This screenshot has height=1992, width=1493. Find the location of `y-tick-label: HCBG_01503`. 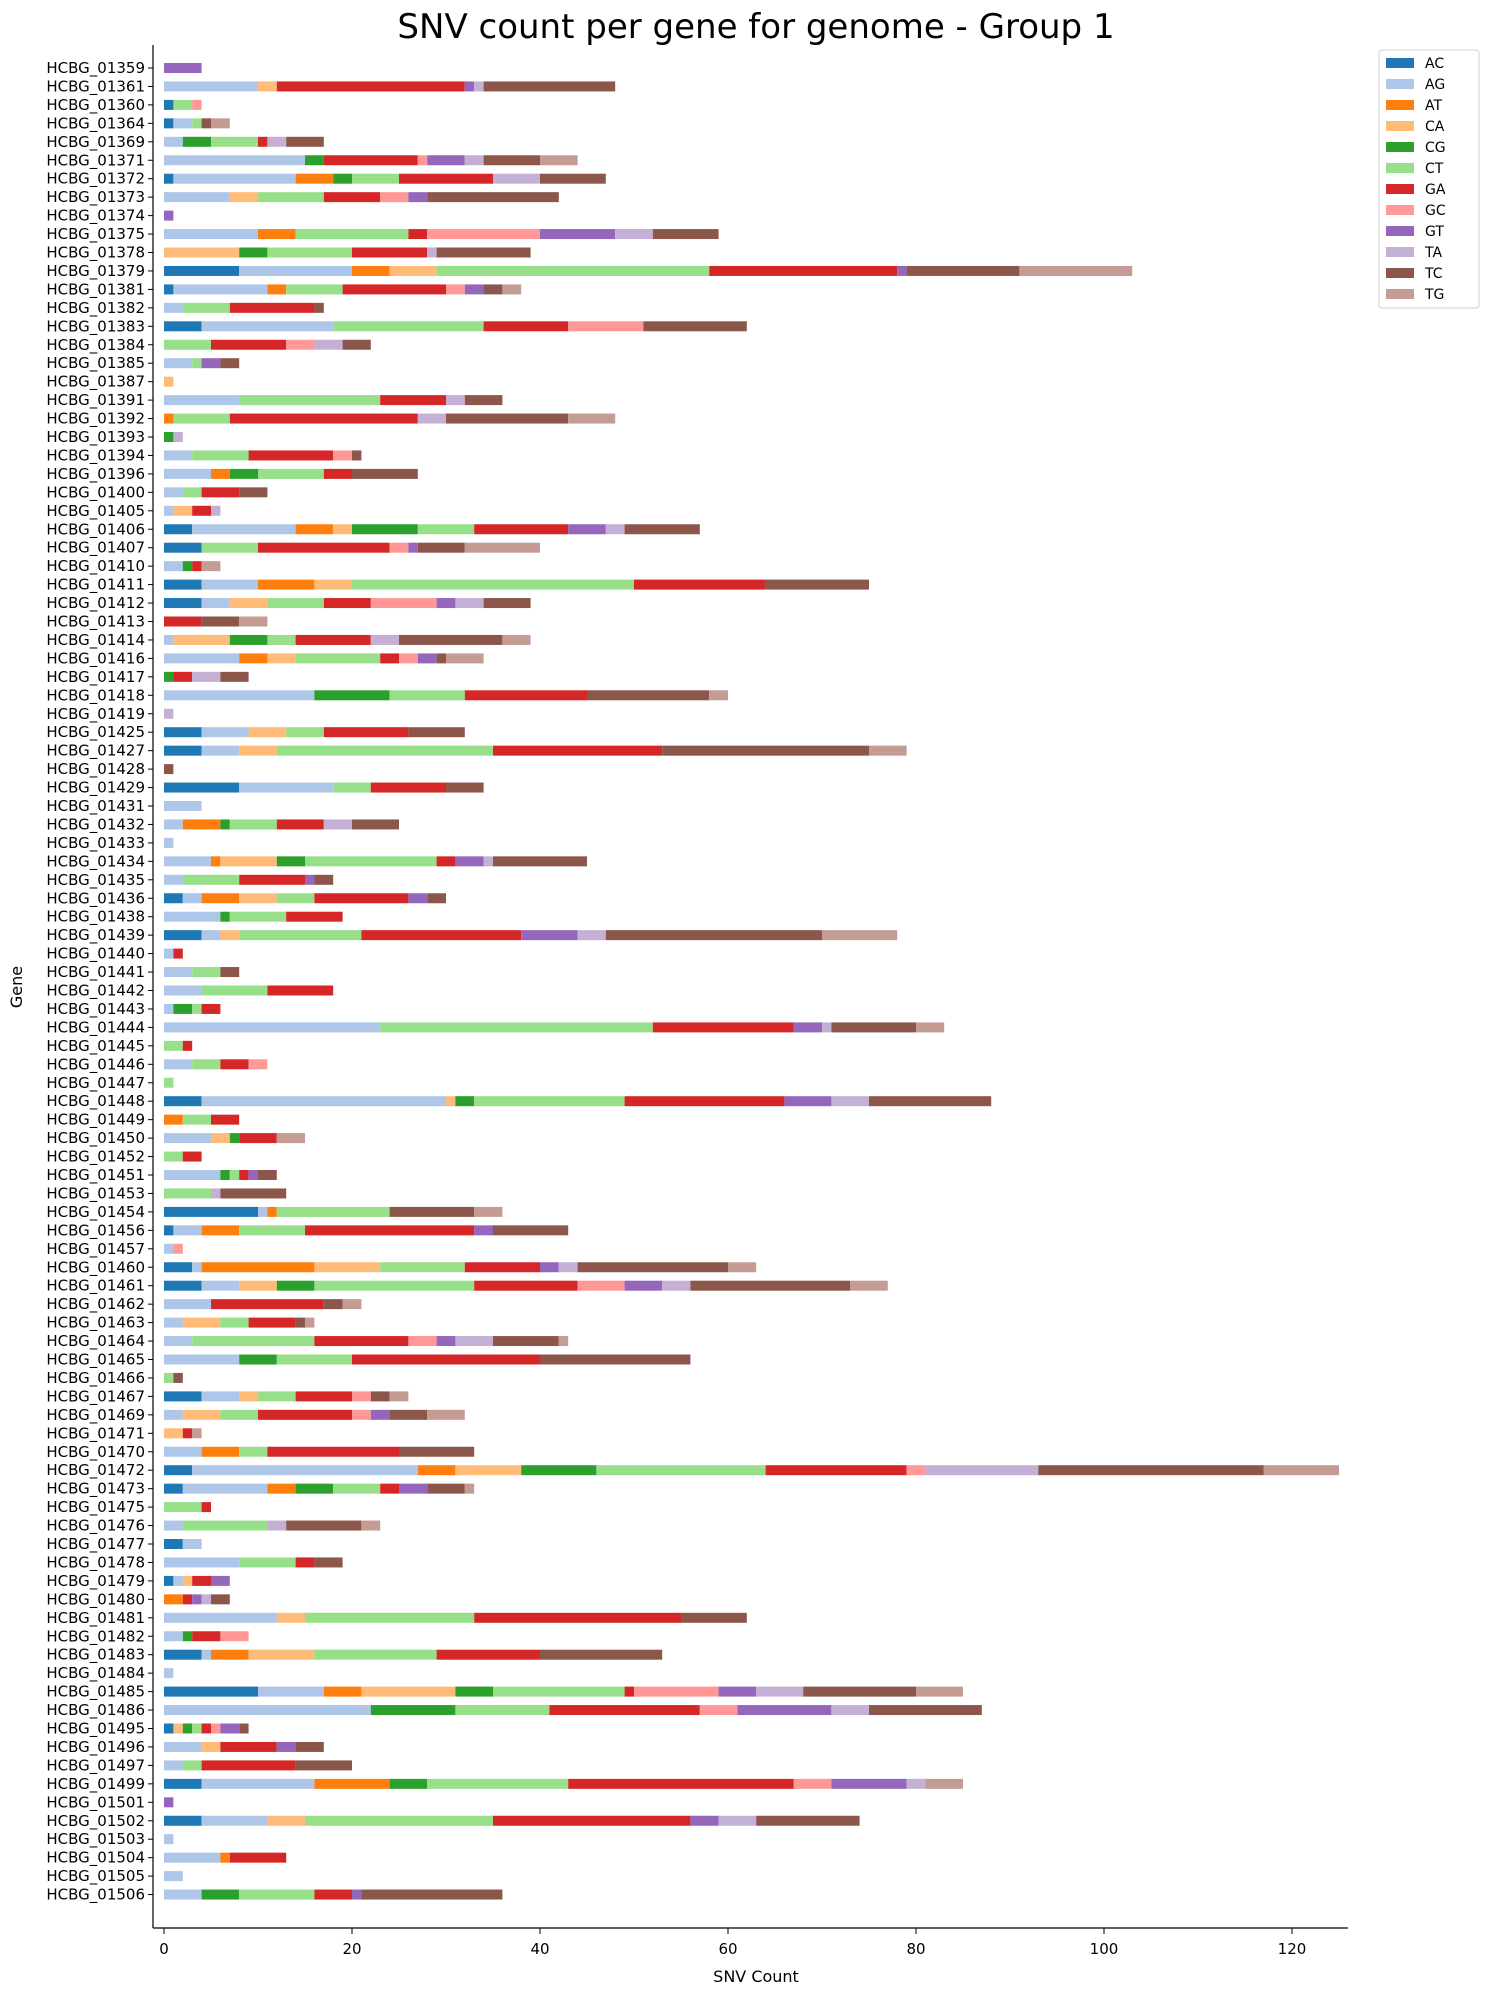

y-tick-label: HCBG_01503 is located at coordinates (95, 1839).